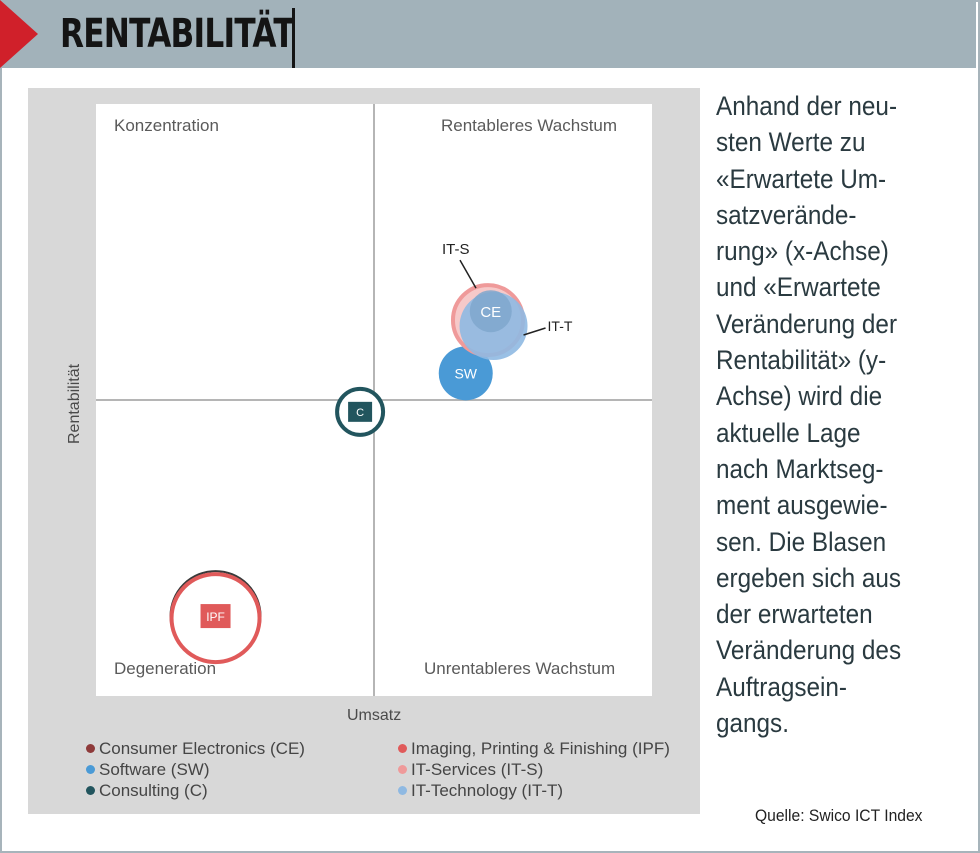 This screenshot has height=853, width=980. I want to click on text-line: Anhand der neu-, so click(807, 106).